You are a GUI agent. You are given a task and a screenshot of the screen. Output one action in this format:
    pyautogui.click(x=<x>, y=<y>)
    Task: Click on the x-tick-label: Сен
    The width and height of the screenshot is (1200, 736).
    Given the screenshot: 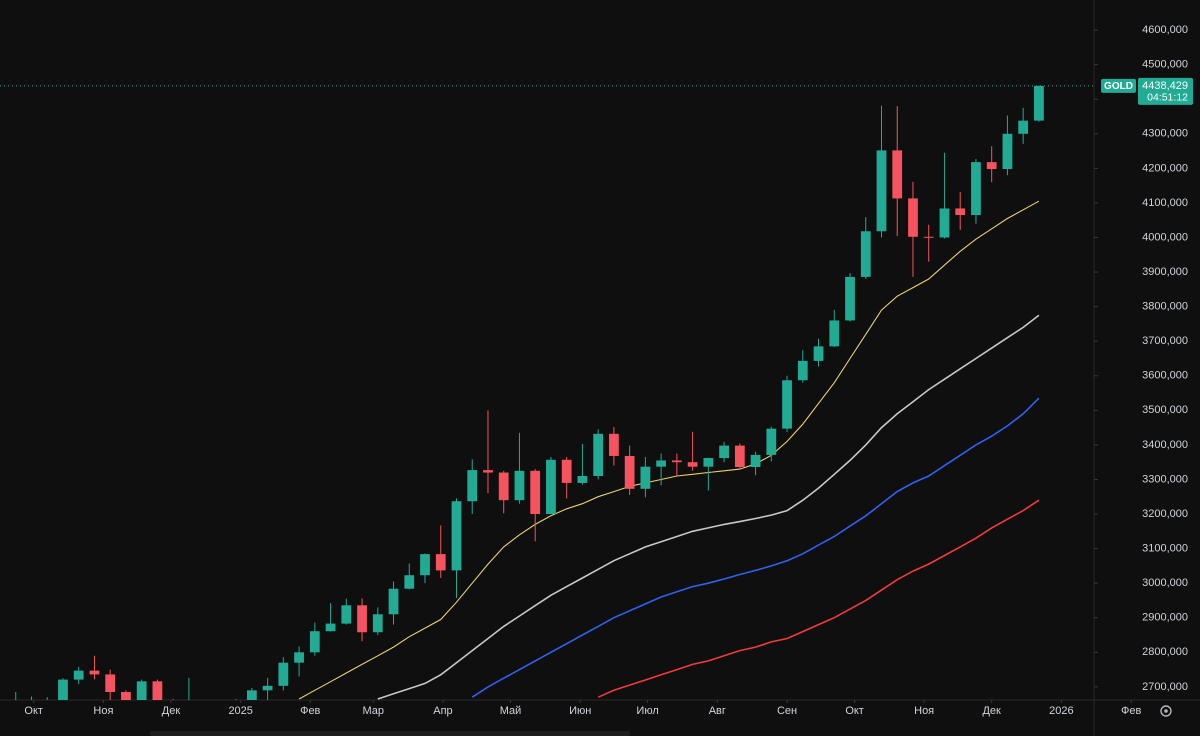 What is the action you would take?
    pyautogui.click(x=787, y=711)
    